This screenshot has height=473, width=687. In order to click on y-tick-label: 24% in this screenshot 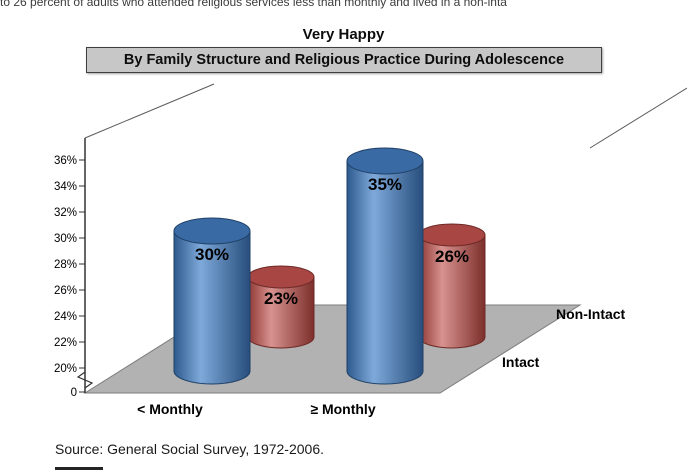, I will do `click(65, 317)`.